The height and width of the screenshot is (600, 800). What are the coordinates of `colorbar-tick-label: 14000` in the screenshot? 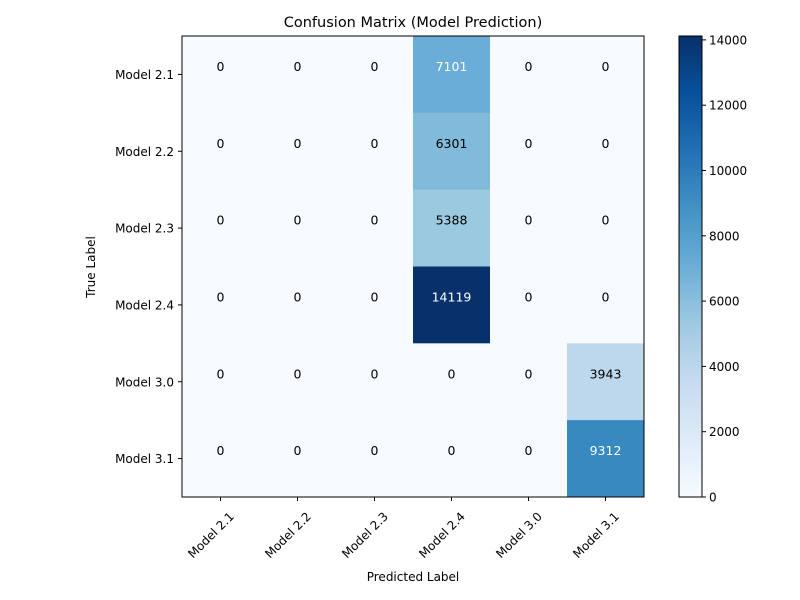 It's located at (728, 40).